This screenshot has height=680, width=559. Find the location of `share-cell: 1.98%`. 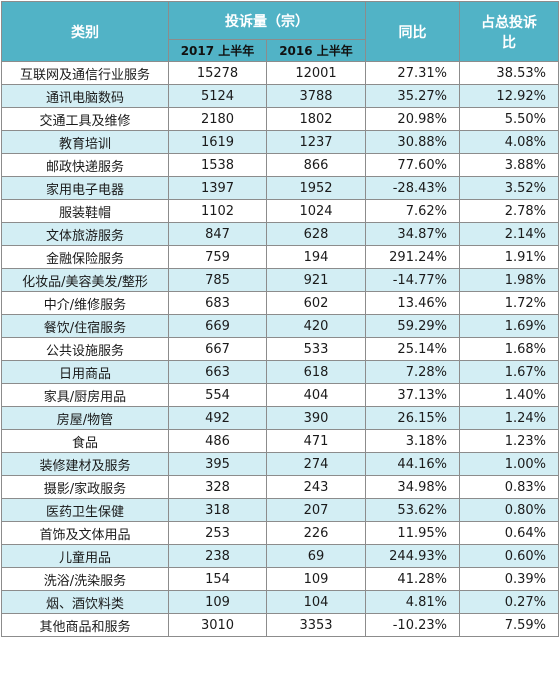

share-cell: 1.98% is located at coordinates (509, 280).